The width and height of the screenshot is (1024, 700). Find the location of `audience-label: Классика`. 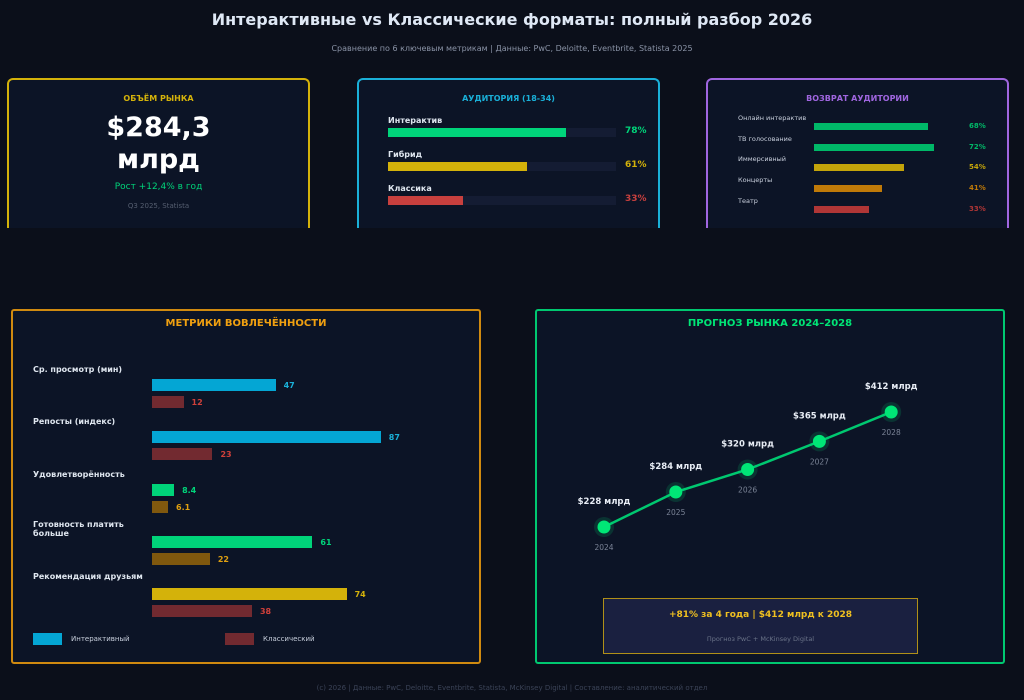

audience-label: Классика is located at coordinates (410, 188).